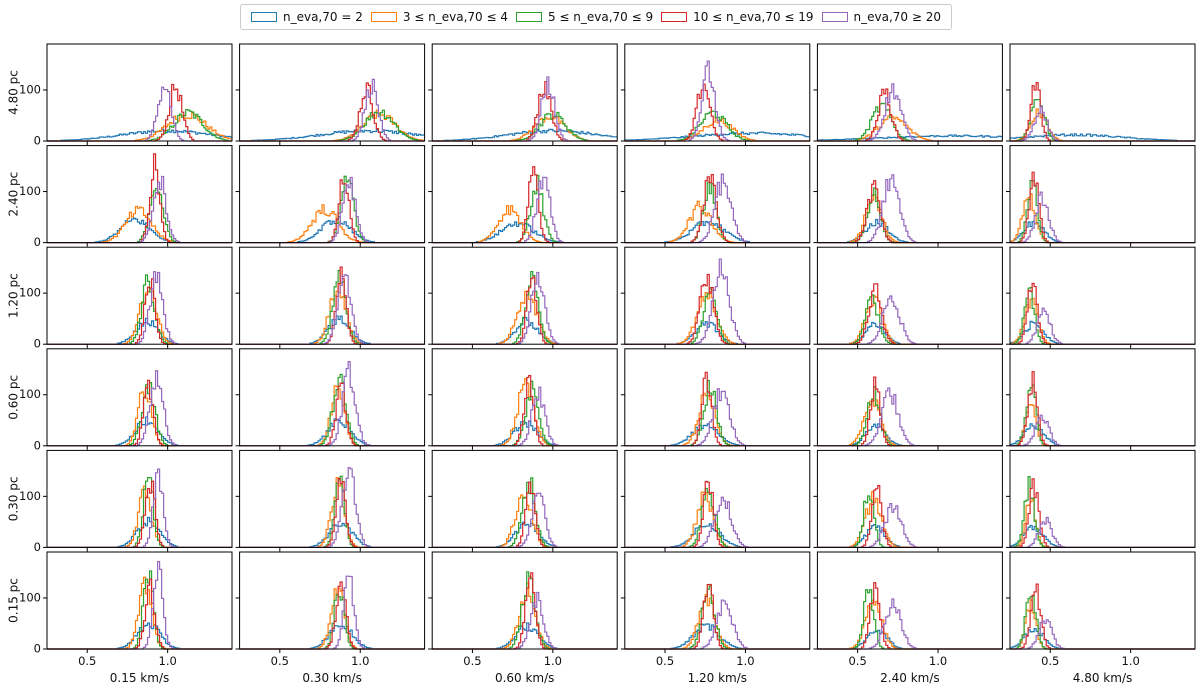  Describe the element at coordinates (717, 678) in the screenshot. I see `column-label: 1.20 km/s` at that location.